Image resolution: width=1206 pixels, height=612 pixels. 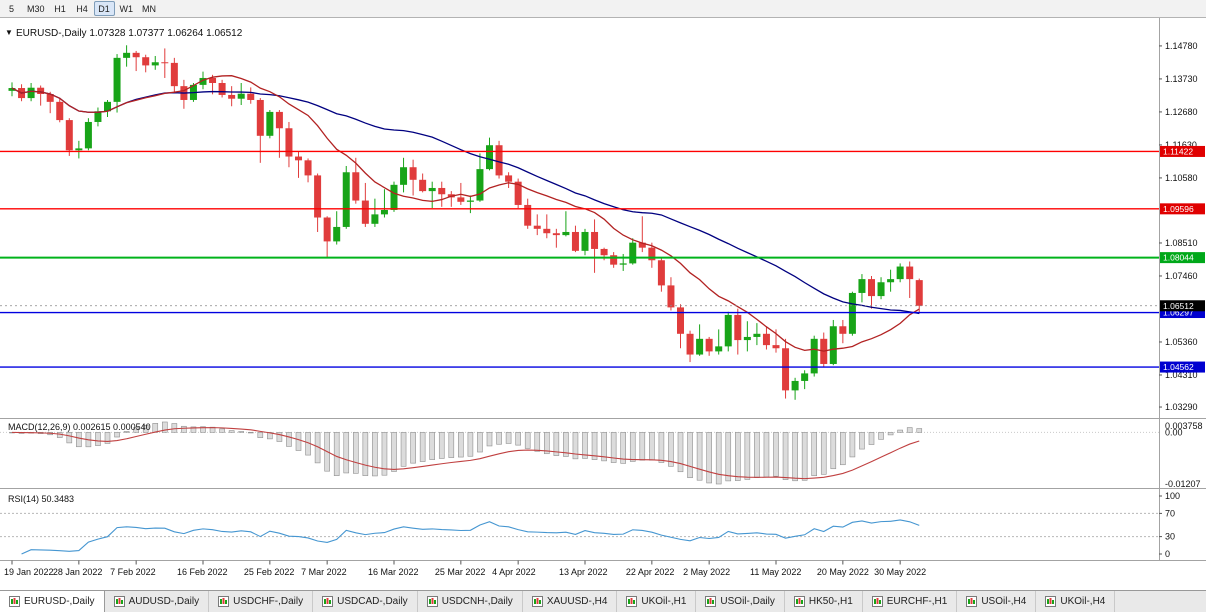 I want to click on chart-tab-label: USDCNH-,Daily, so click(x=477, y=601).